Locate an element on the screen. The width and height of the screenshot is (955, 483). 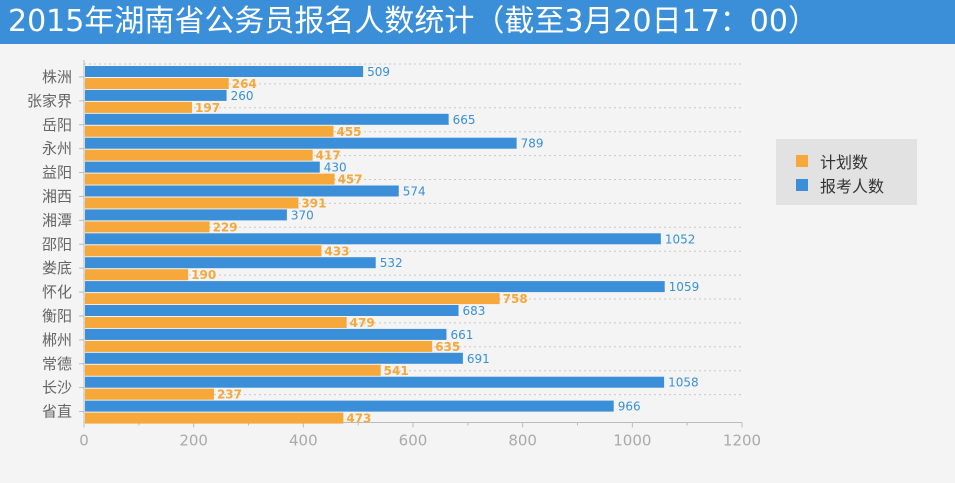
category-label: 永州 is located at coordinates (57, 149).